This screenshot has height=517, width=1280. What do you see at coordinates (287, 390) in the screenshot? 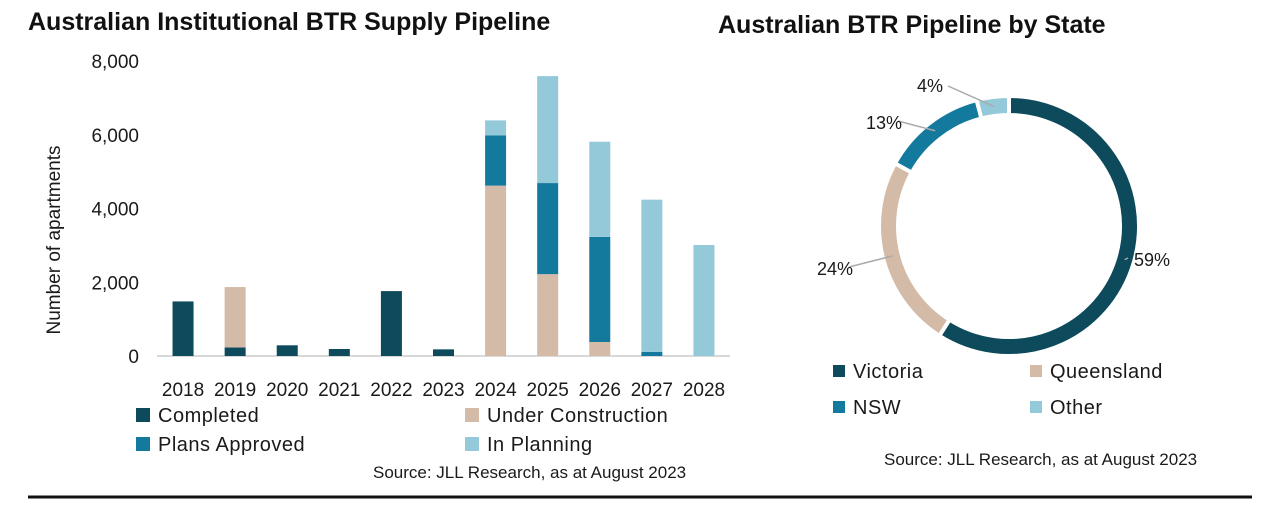
I see `x-tick-label: 2020` at bounding box center [287, 390].